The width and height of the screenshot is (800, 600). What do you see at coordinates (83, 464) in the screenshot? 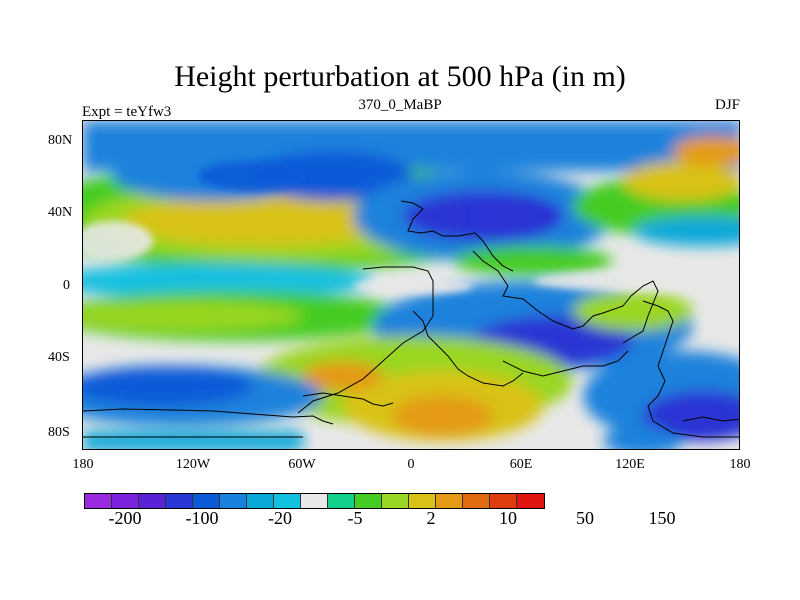
I see `lon-tick-180w: 180` at bounding box center [83, 464].